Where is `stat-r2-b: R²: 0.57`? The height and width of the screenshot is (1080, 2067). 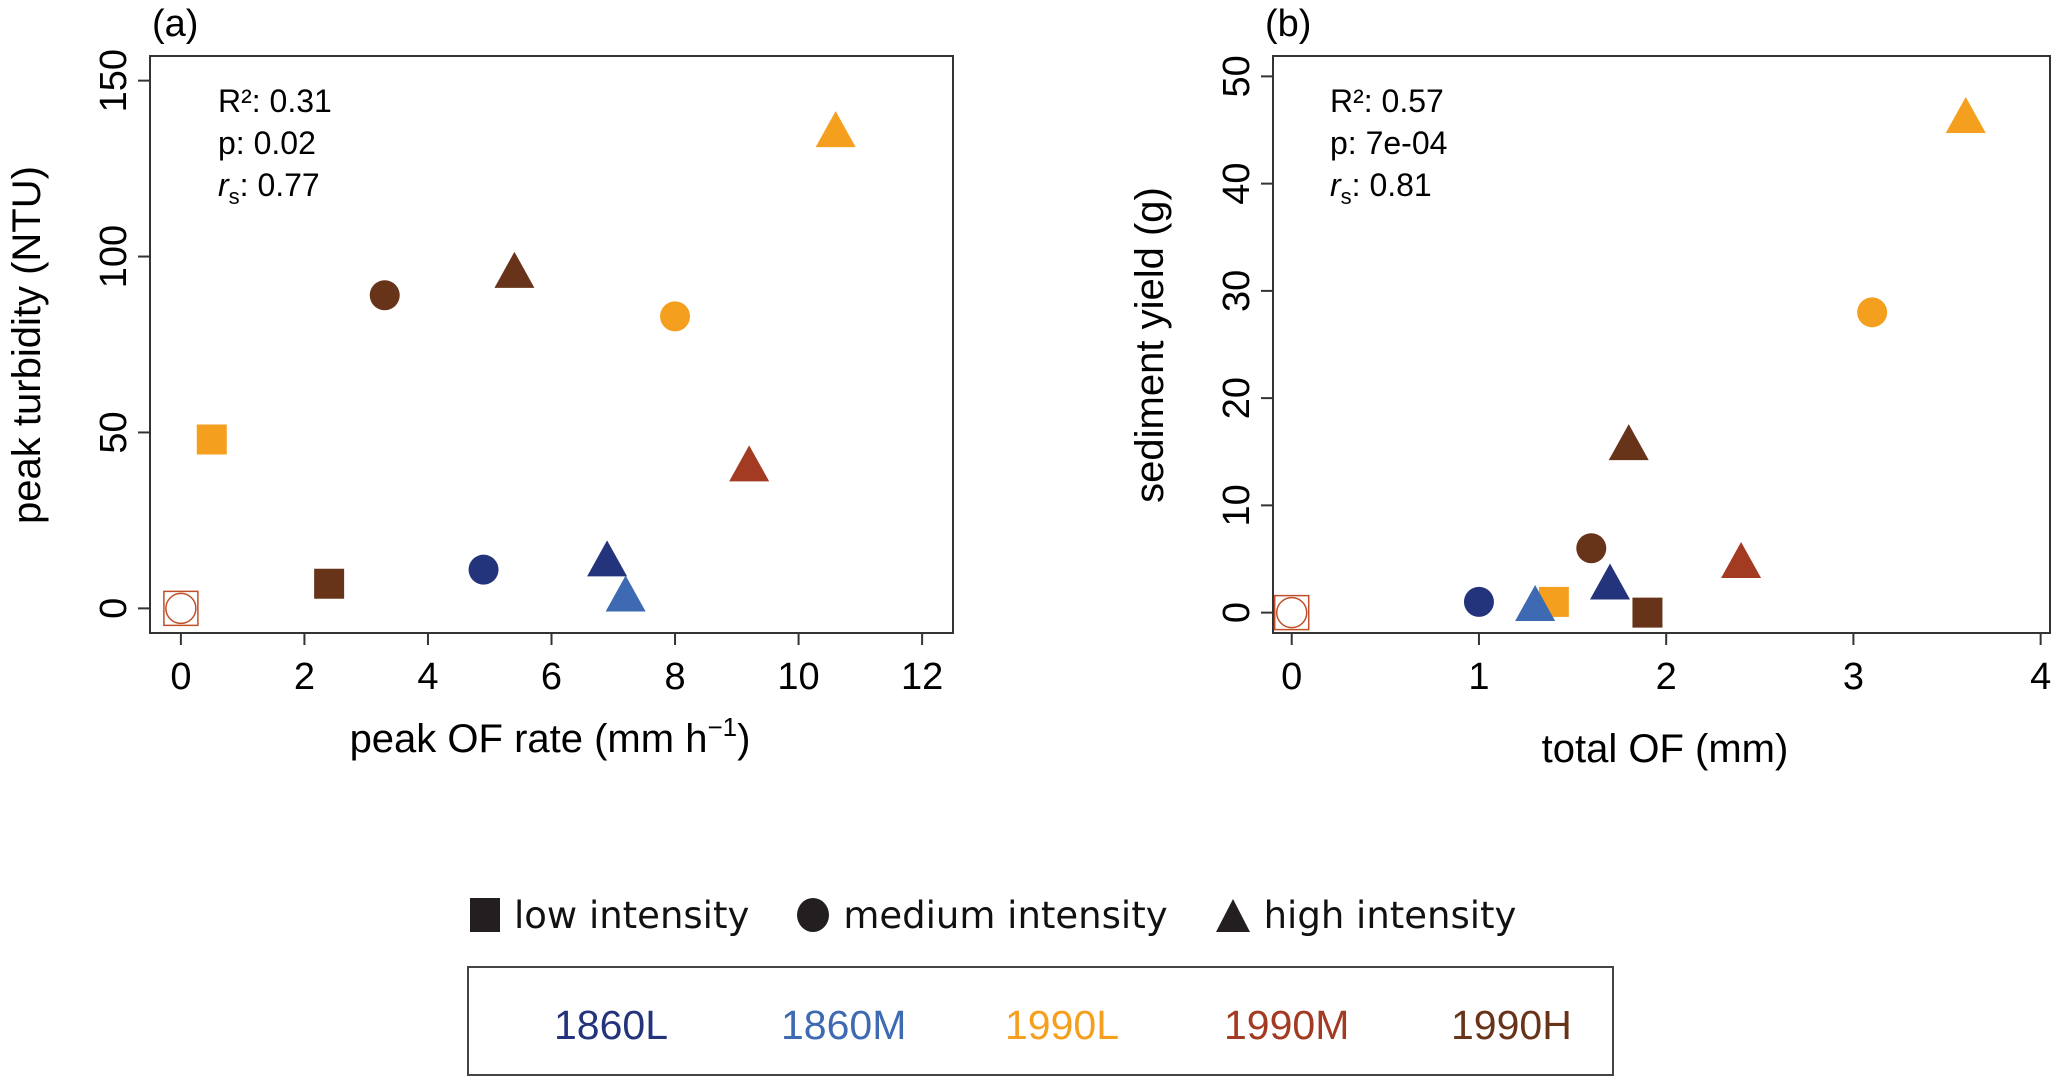 stat-r2-b: R²: 0.57 is located at coordinates (1387, 101).